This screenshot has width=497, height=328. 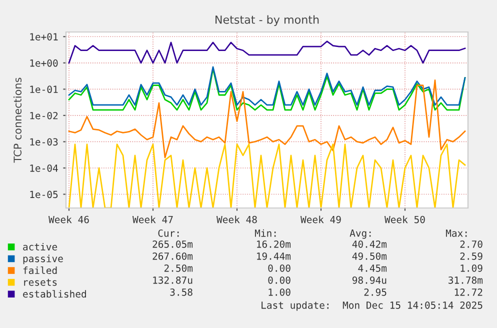 I want to click on x-tick-label: Week 49, so click(x=320, y=220).